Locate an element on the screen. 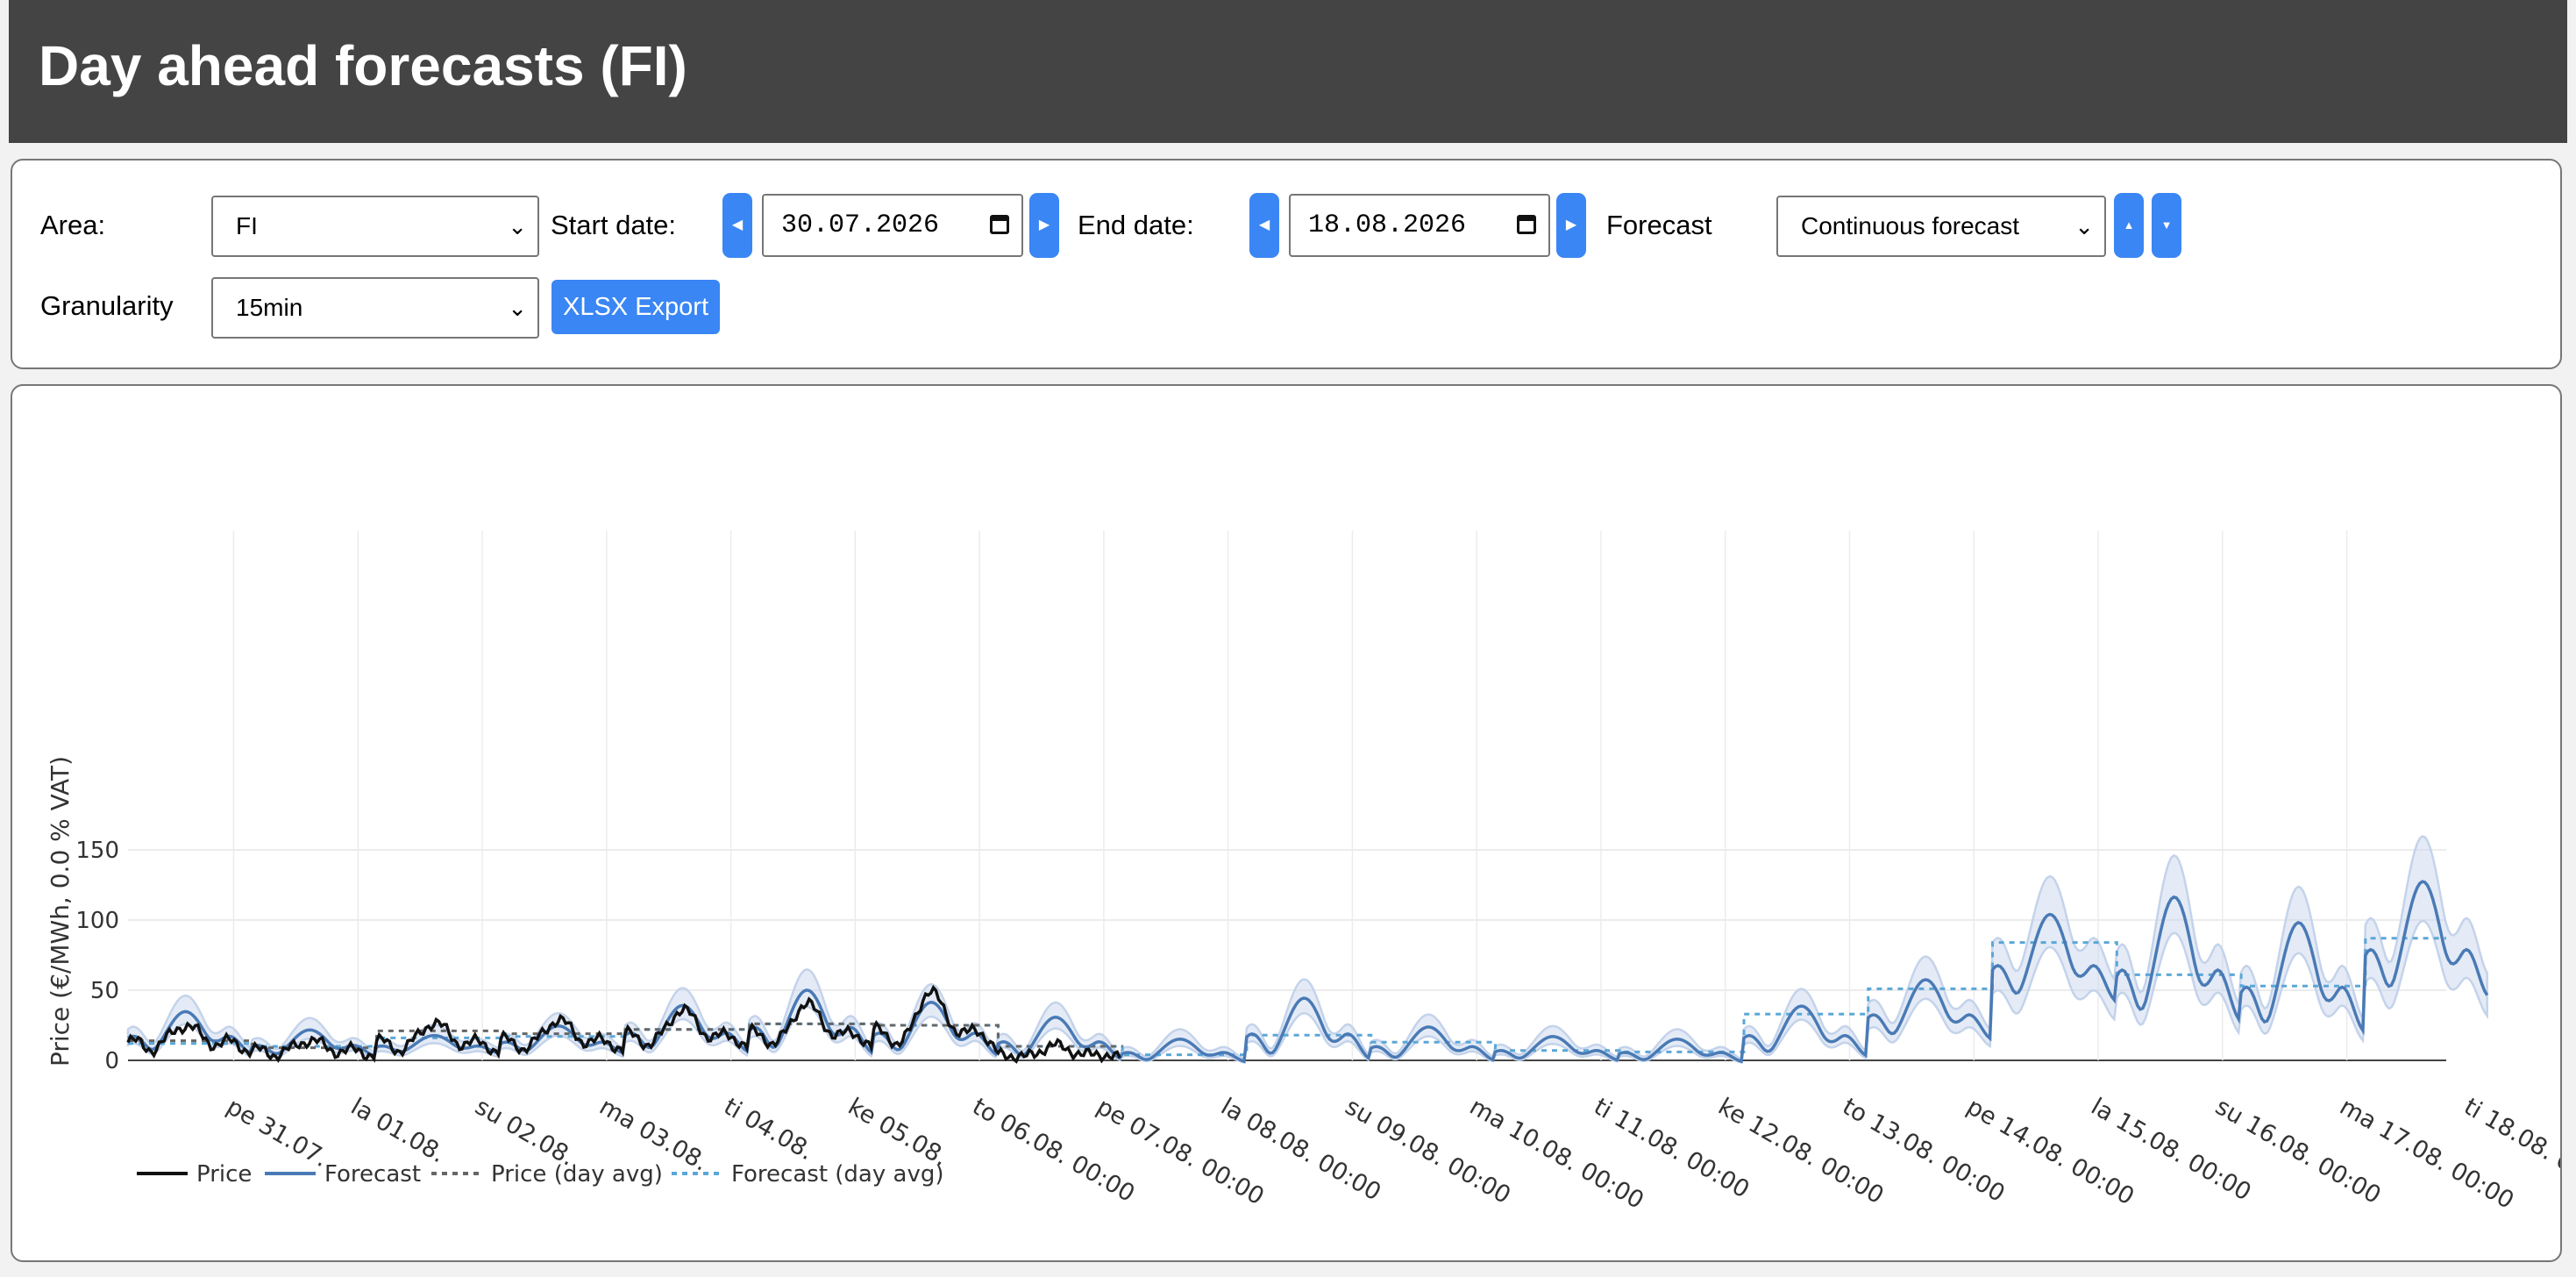 This screenshot has width=2576, height=1277. forecast-select: Continuous forecast ⌄ is located at coordinates (1941, 226).